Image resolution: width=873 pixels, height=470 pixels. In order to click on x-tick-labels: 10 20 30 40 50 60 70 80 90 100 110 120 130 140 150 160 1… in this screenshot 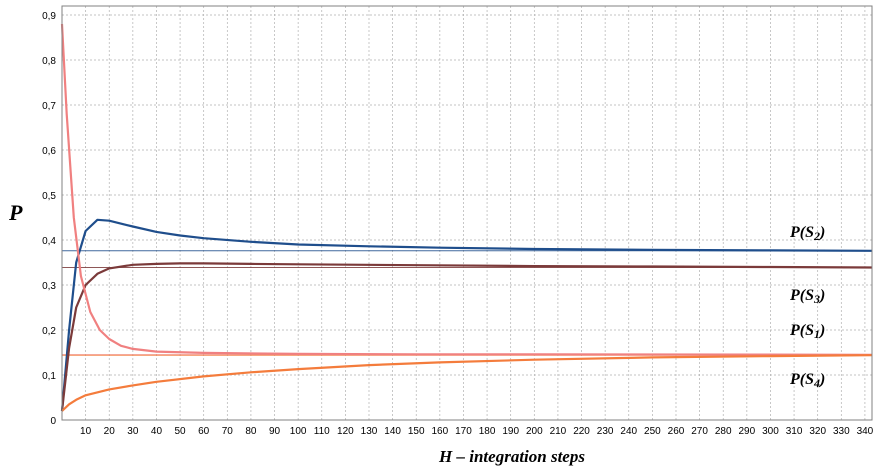, I will do `click(476, 431)`.